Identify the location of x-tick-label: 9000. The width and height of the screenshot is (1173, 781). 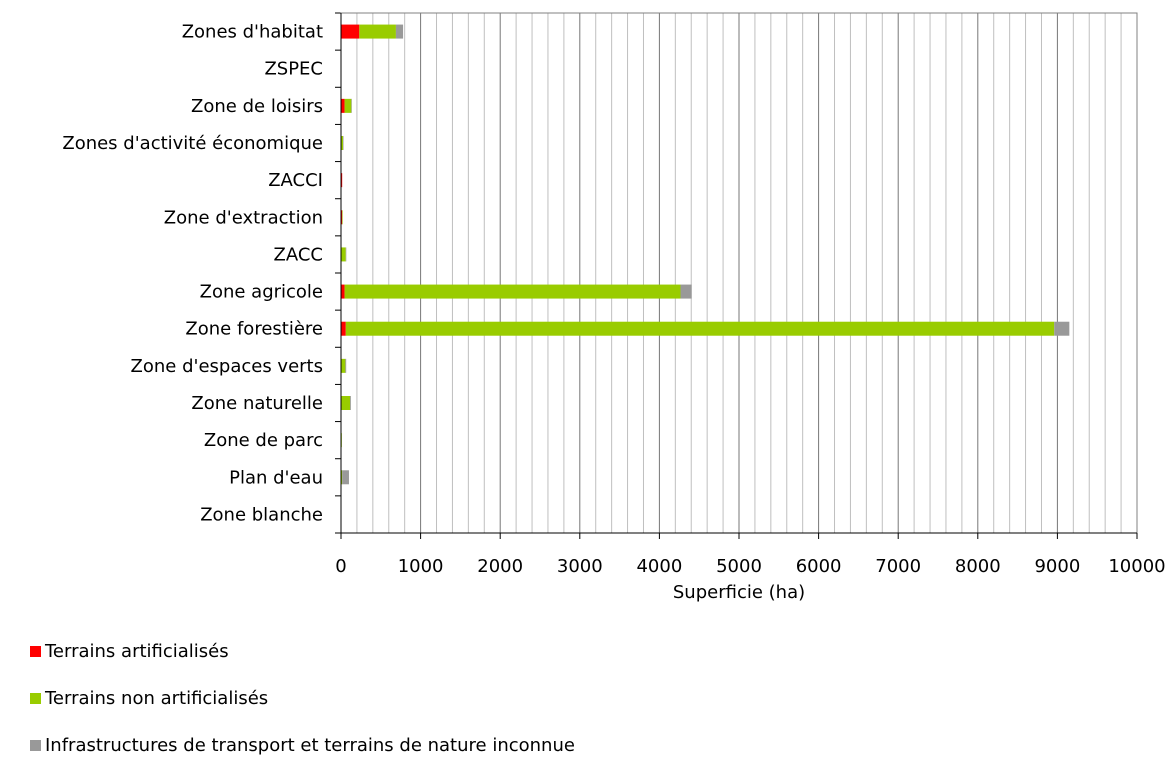
(1057, 566).